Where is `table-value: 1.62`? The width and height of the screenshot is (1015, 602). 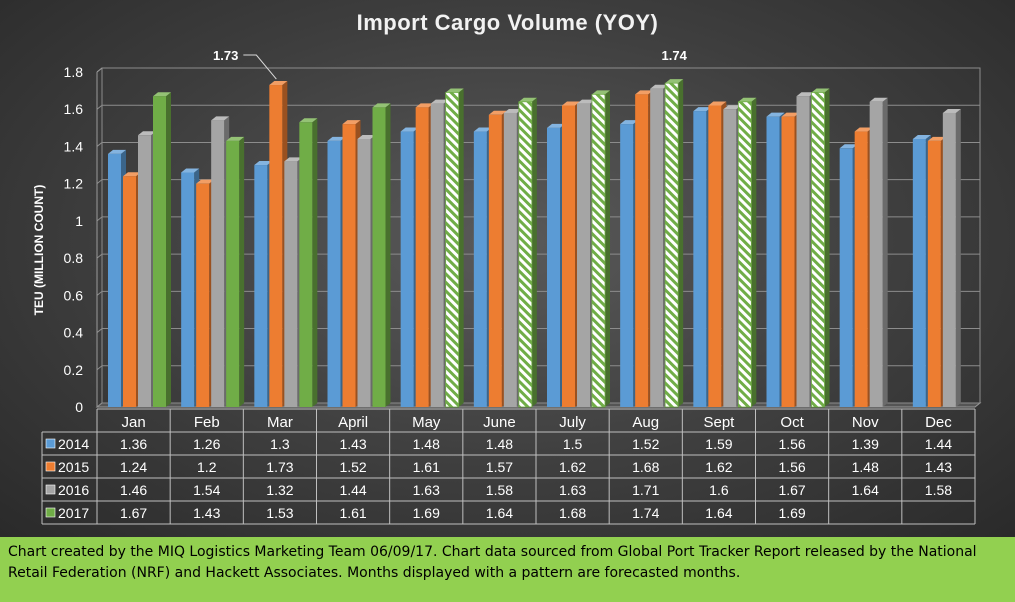 table-value: 1.62 is located at coordinates (572, 467).